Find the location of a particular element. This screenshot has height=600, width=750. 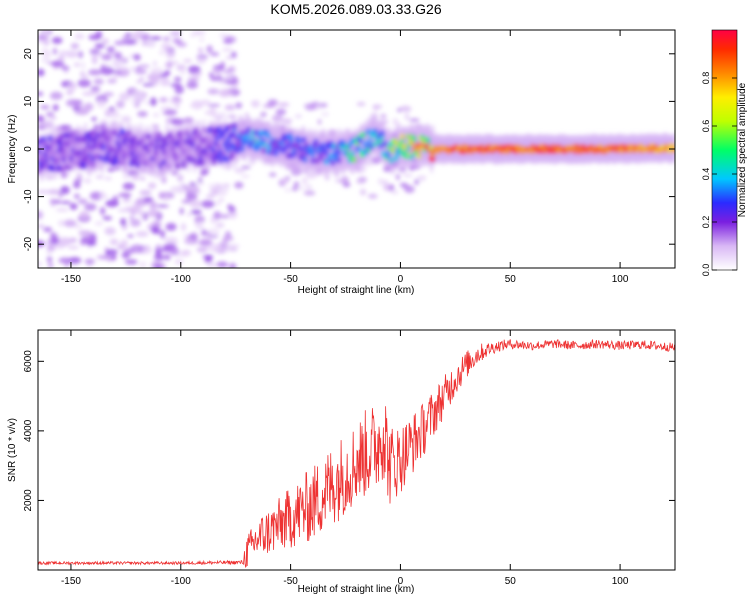

snr-y-tick-label: 6000 is located at coordinates (28, 361).